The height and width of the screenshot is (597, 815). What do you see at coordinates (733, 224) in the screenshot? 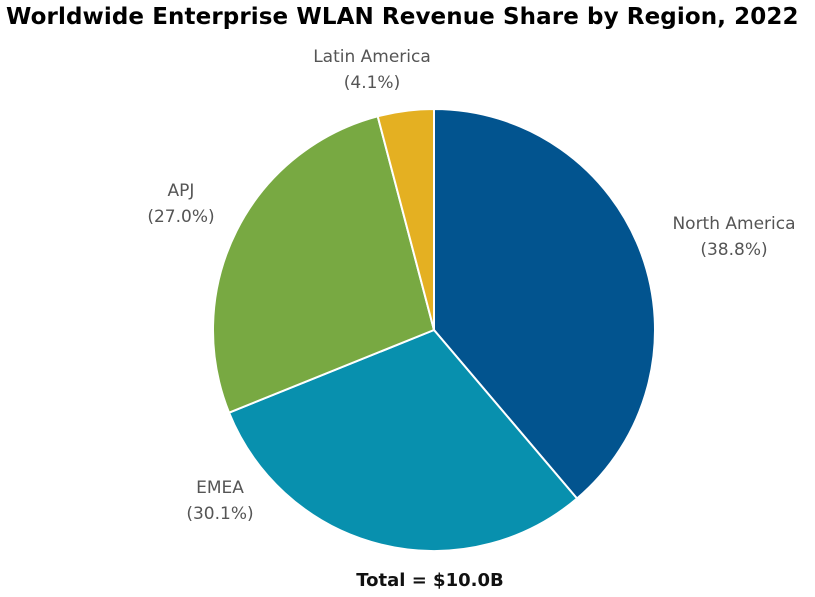
I see `slice-label-north-america: North America` at bounding box center [733, 224].